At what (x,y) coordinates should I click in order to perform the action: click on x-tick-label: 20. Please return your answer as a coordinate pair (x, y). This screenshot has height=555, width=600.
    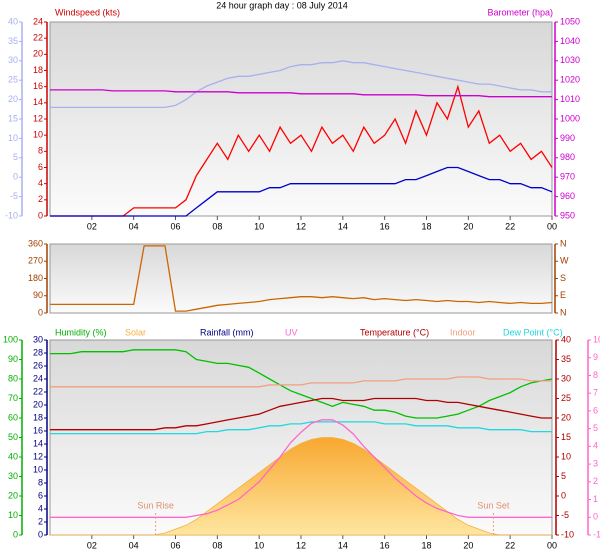
    Looking at the image, I should click on (468, 226).